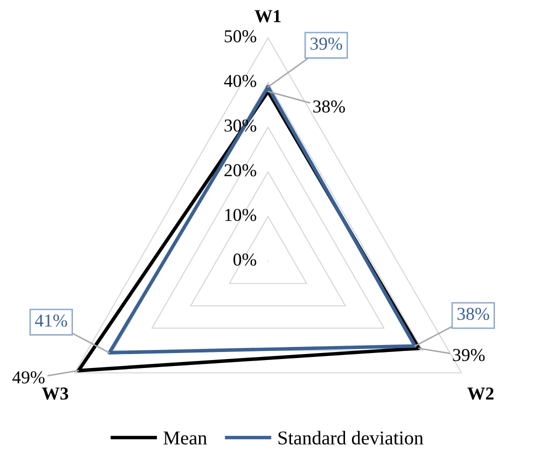 The image size is (536, 466). I want to click on legend-label: Mean, so click(185, 438).